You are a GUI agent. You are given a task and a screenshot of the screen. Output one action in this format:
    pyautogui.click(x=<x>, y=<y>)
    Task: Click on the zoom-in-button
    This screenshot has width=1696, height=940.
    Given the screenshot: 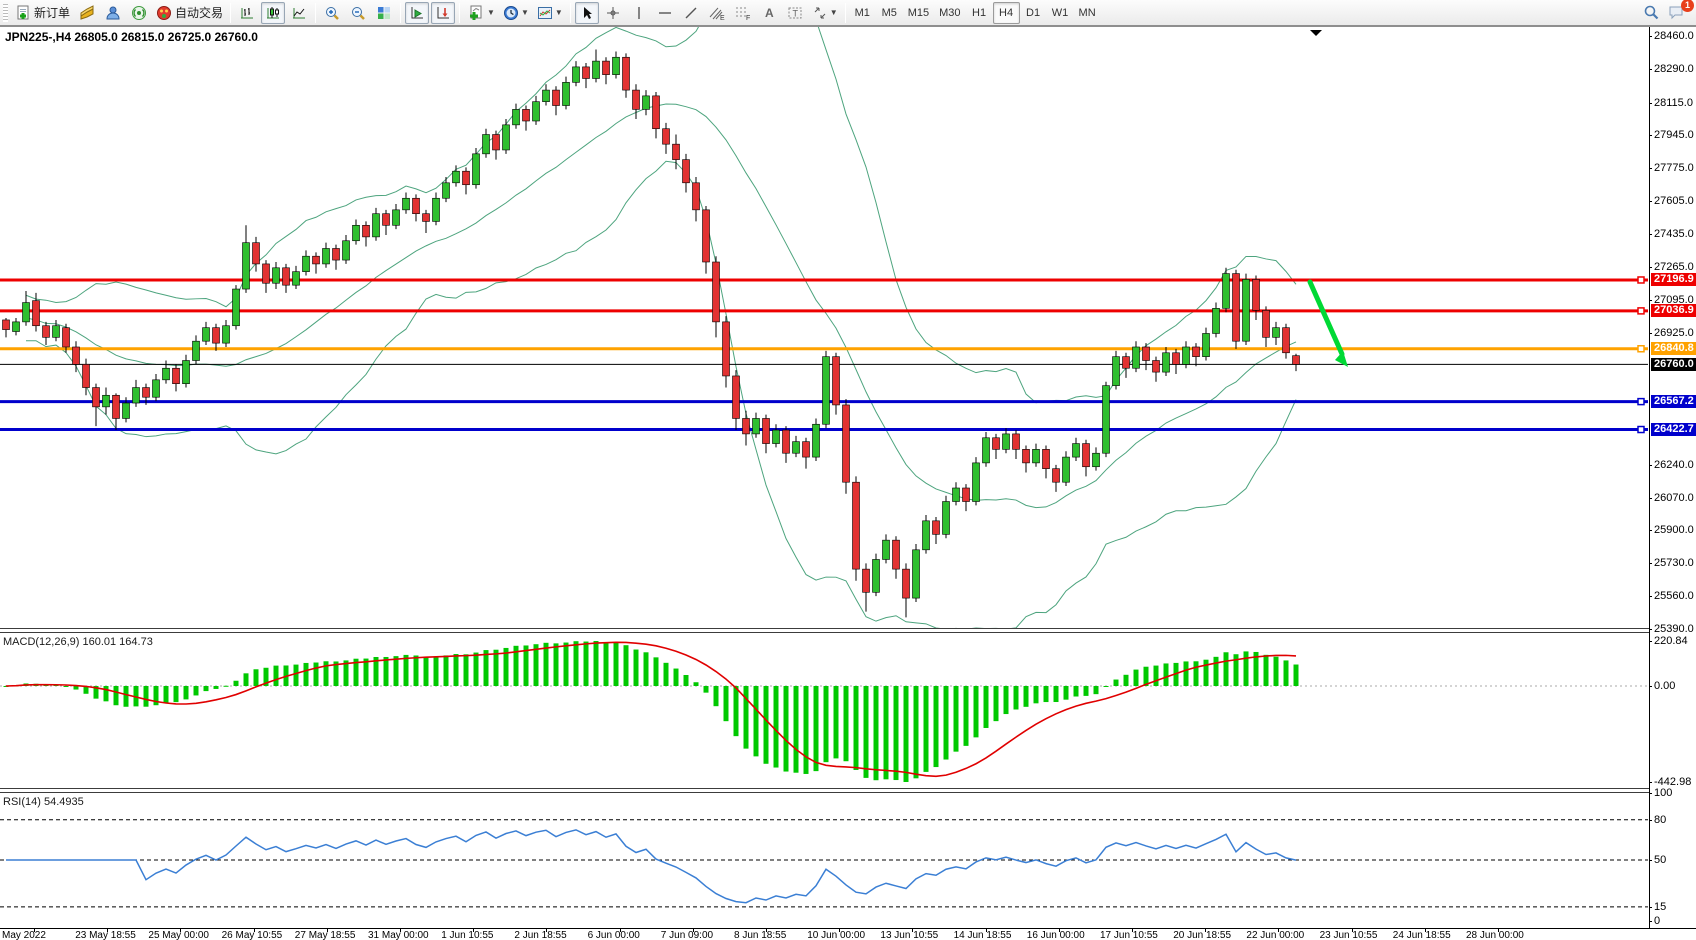 What is the action you would take?
    pyautogui.click(x=332, y=13)
    